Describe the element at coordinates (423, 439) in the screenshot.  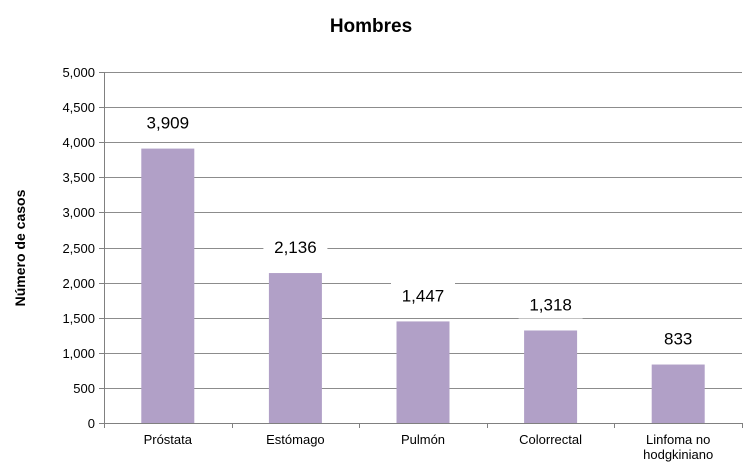
I see `x-tick-label: Pulmón` at that location.